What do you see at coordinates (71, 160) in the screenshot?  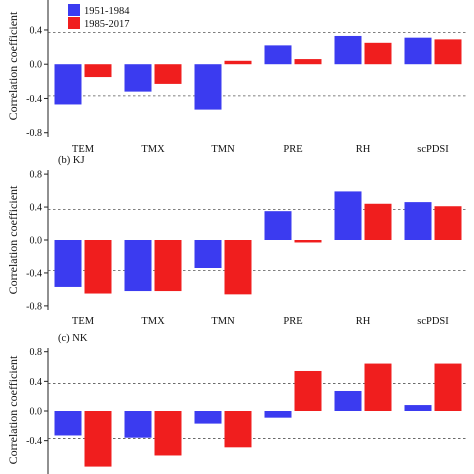 I see `panel-label: (b) KJ` at bounding box center [71, 160].